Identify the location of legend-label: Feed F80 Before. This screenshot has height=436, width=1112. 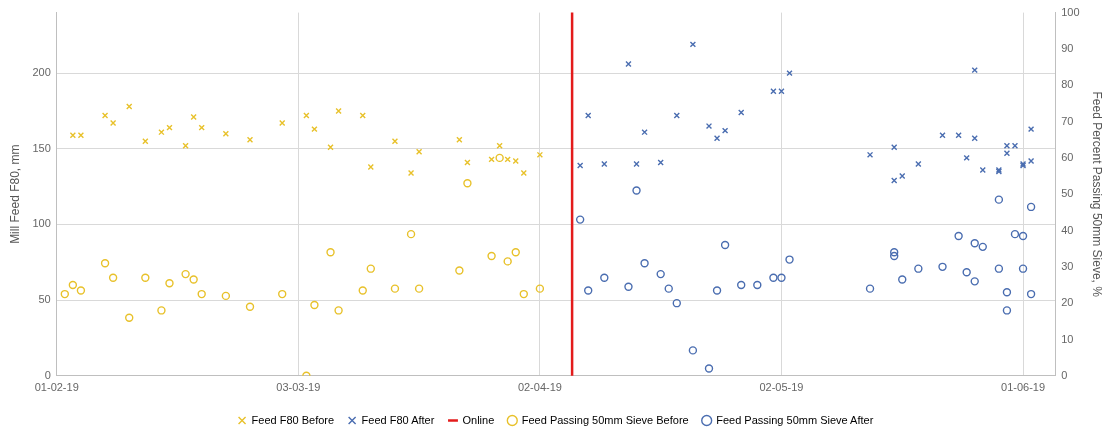
(293, 419).